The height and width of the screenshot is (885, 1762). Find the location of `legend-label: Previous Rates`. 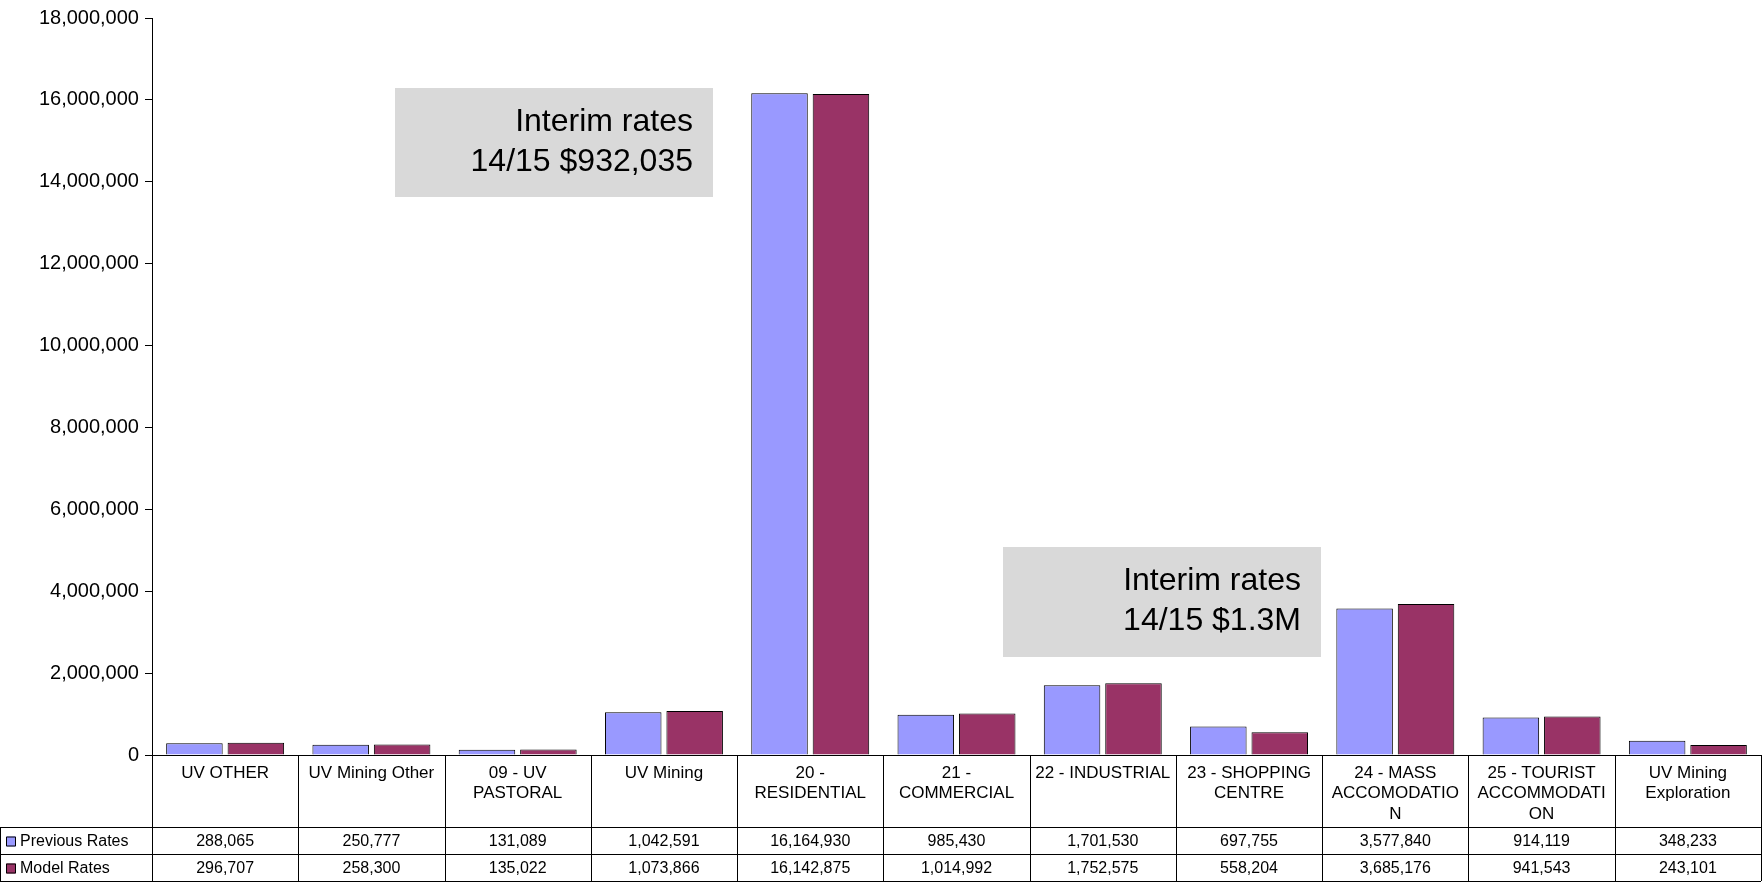

legend-label: Previous Rates is located at coordinates (74, 840).